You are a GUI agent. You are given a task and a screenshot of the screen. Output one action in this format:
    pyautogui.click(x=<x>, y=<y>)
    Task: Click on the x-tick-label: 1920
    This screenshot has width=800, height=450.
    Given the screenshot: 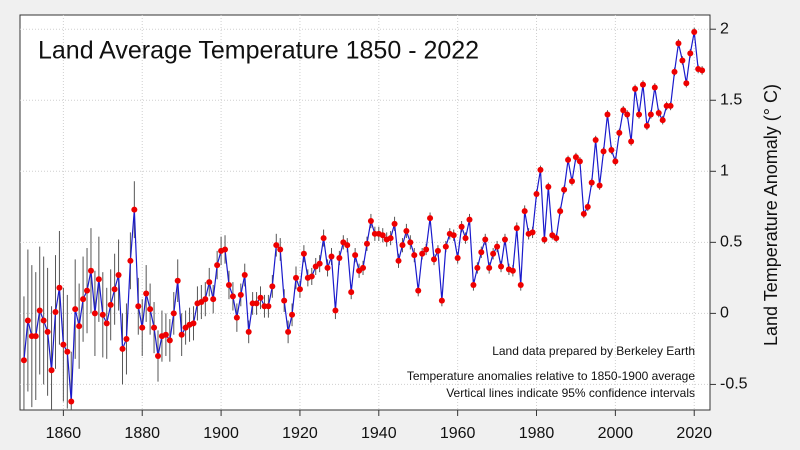 What is the action you would take?
    pyautogui.click(x=300, y=433)
    